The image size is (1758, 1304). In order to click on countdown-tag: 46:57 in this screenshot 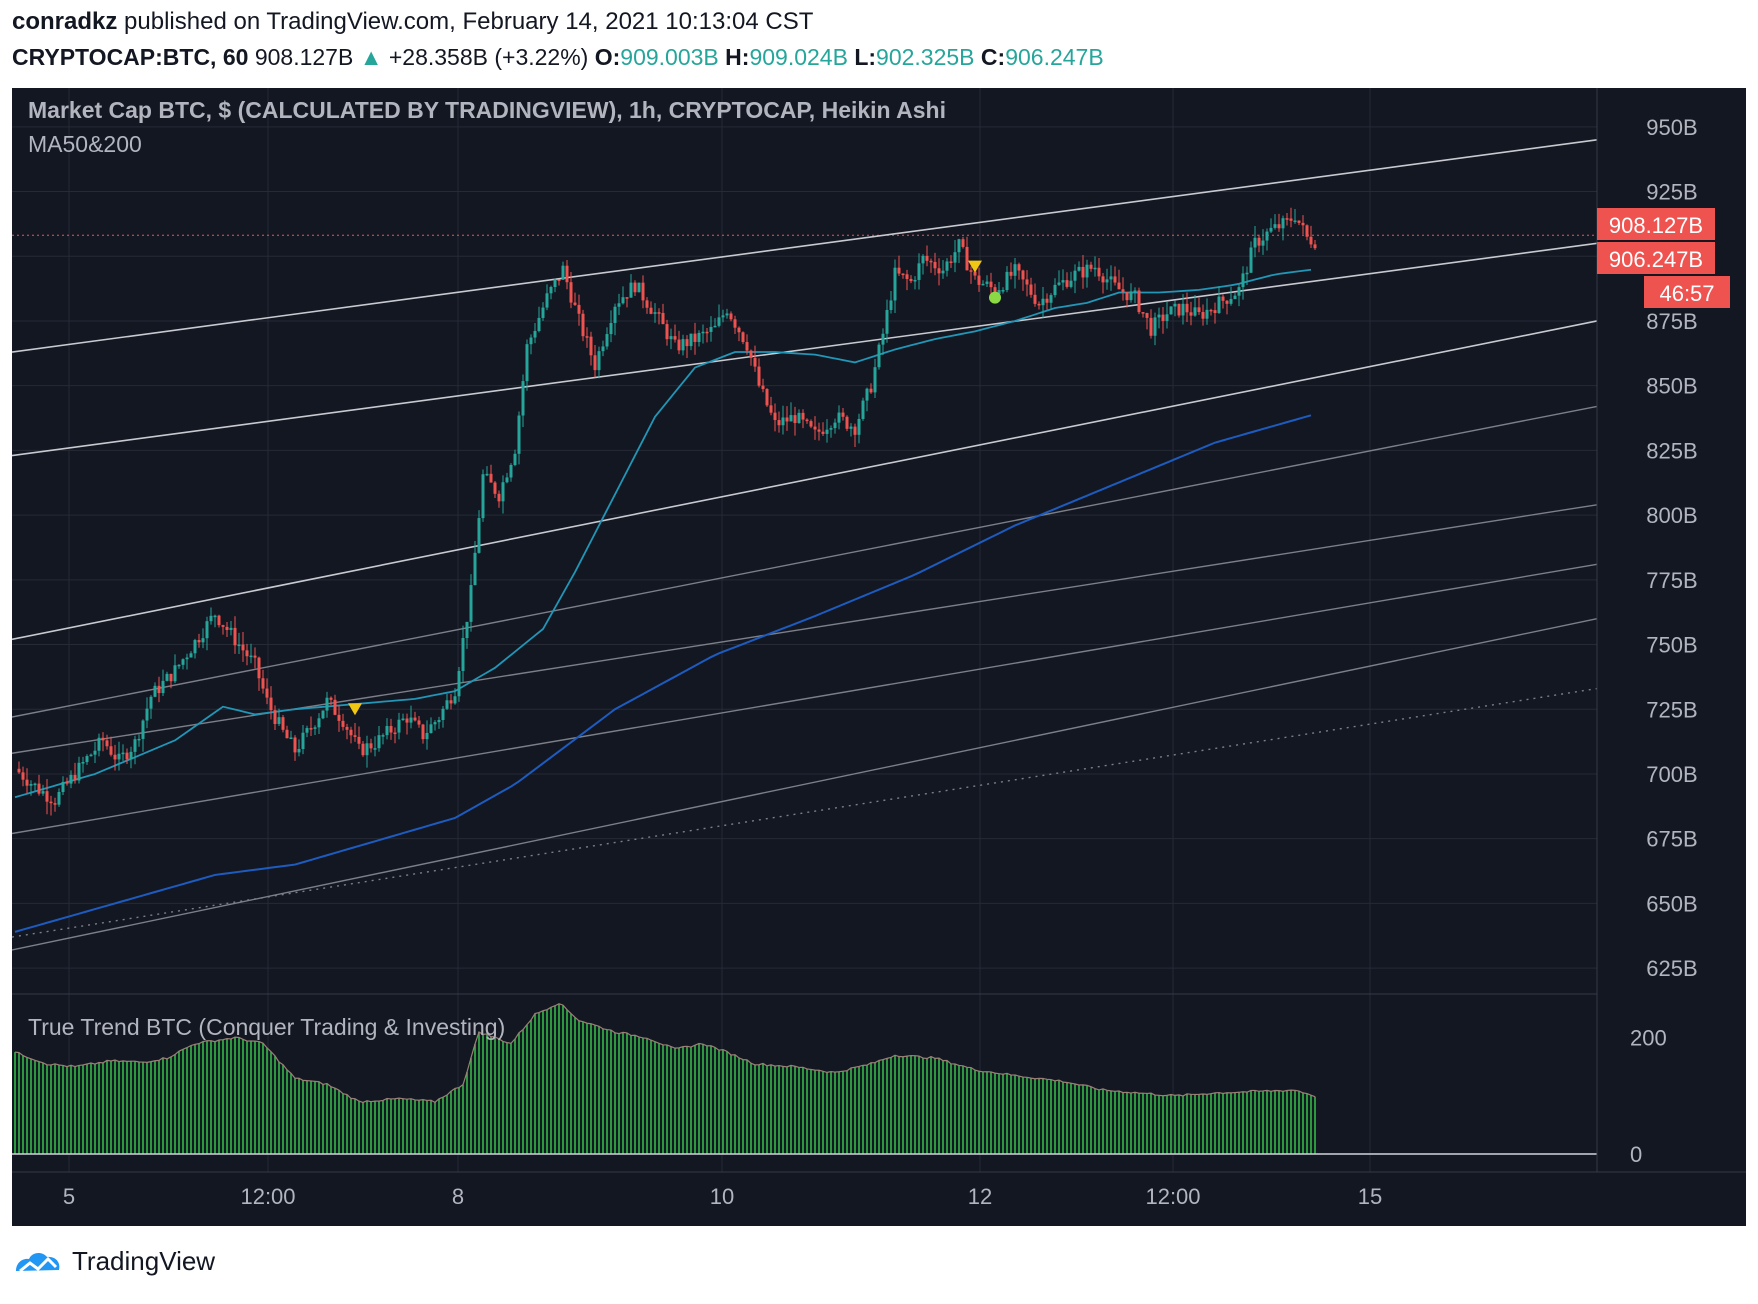, I will do `click(1687, 292)`.